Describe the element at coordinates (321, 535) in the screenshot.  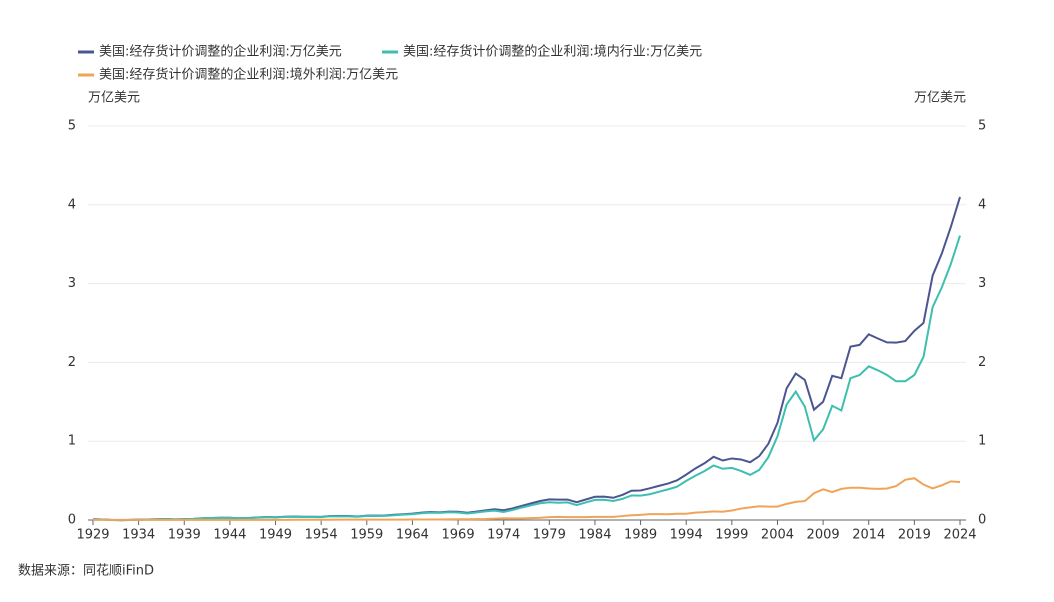
I see `x-tick-label: 1954` at that location.